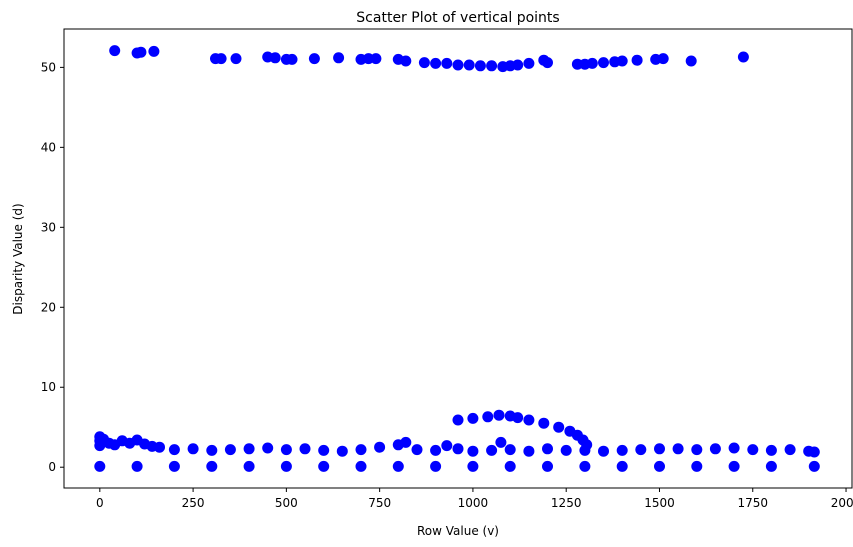 The height and width of the screenshot is (547, 853). Describe the element at coordinates (457, 18) in the screenshot. I see `chart-title: Scatter Plot of vertical points` at that location.